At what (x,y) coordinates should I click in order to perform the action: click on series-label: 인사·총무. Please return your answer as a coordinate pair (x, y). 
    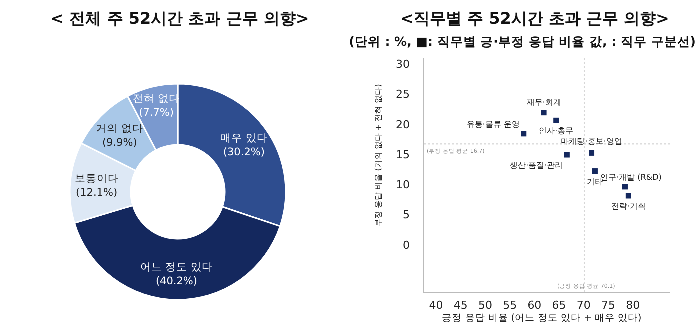
    Looking at the image, I should click on (556, 131).